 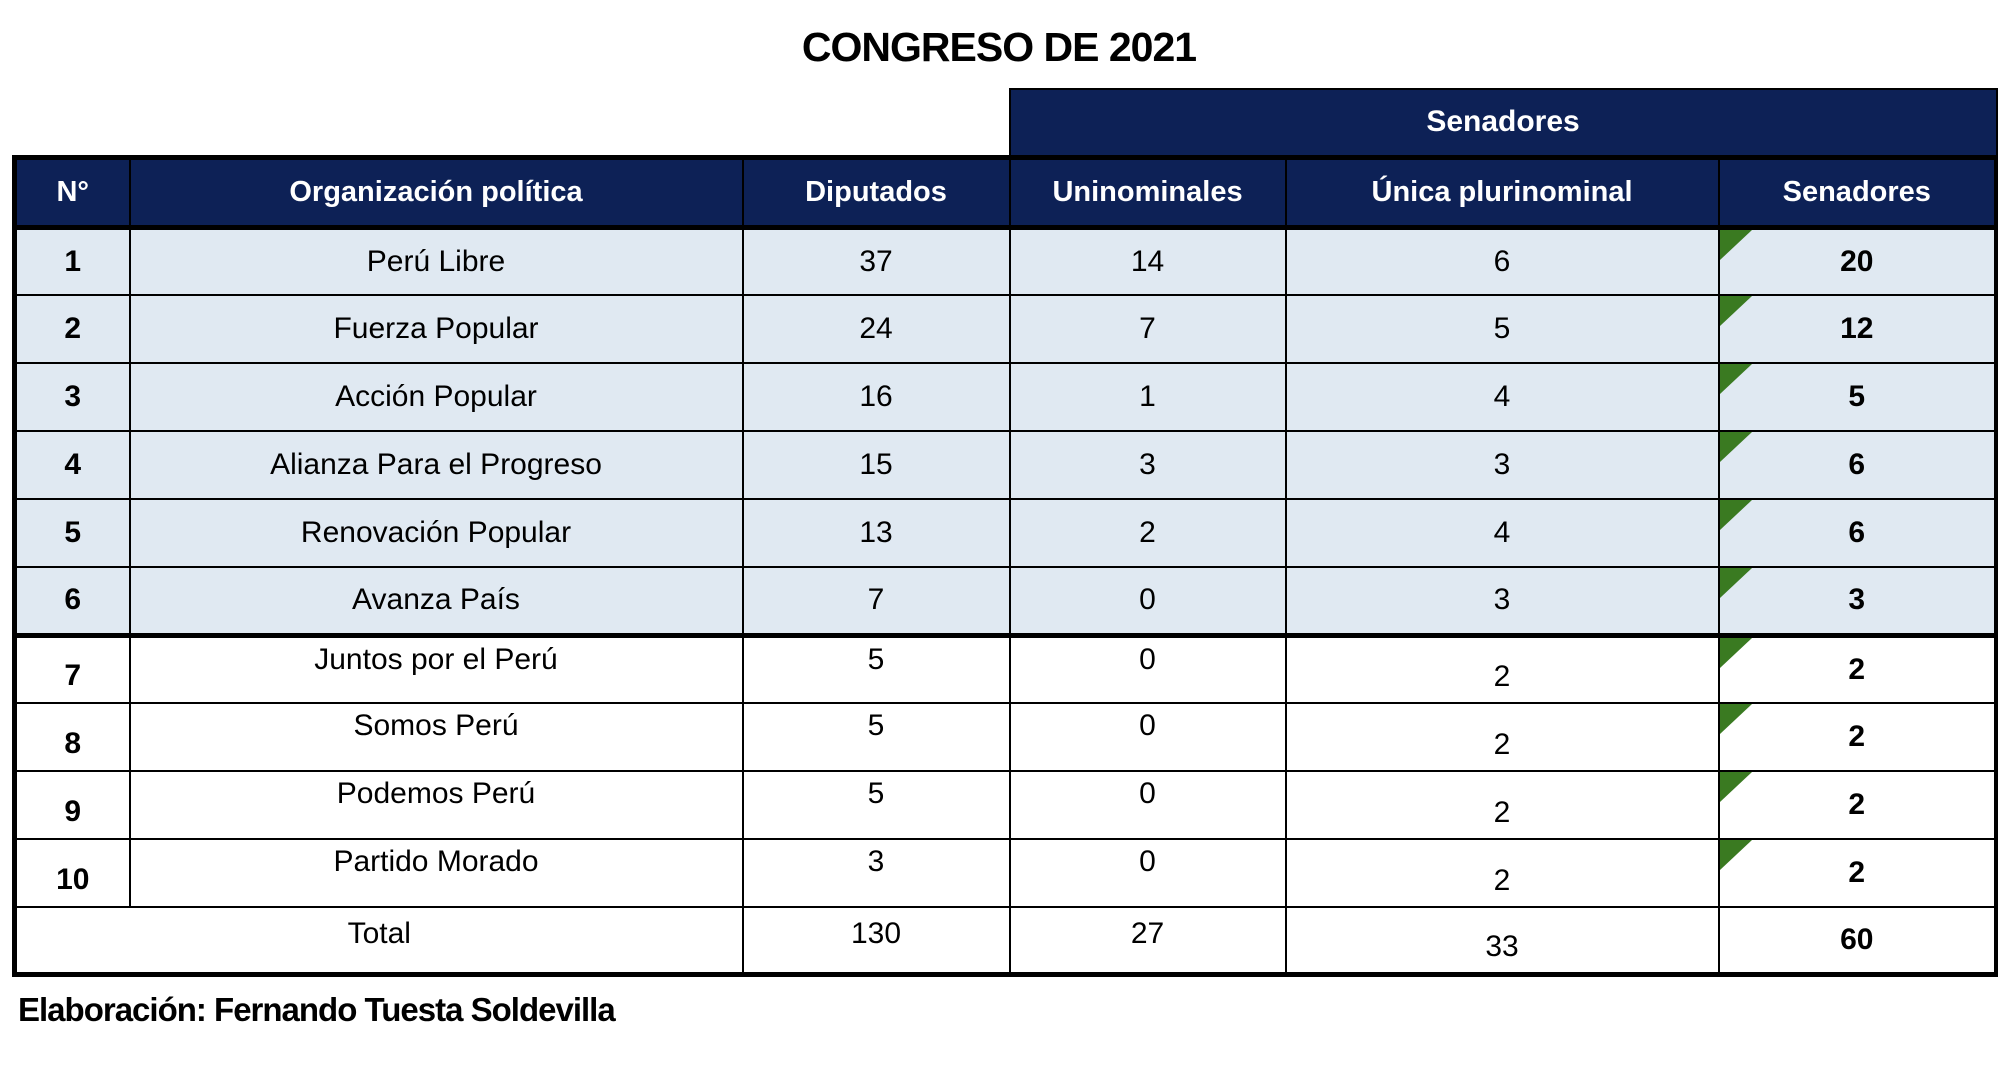 What do you see at coordinates (71, 261) in the screenshot?
I see `cell-numero: 1` at bounding box center [71, 261].